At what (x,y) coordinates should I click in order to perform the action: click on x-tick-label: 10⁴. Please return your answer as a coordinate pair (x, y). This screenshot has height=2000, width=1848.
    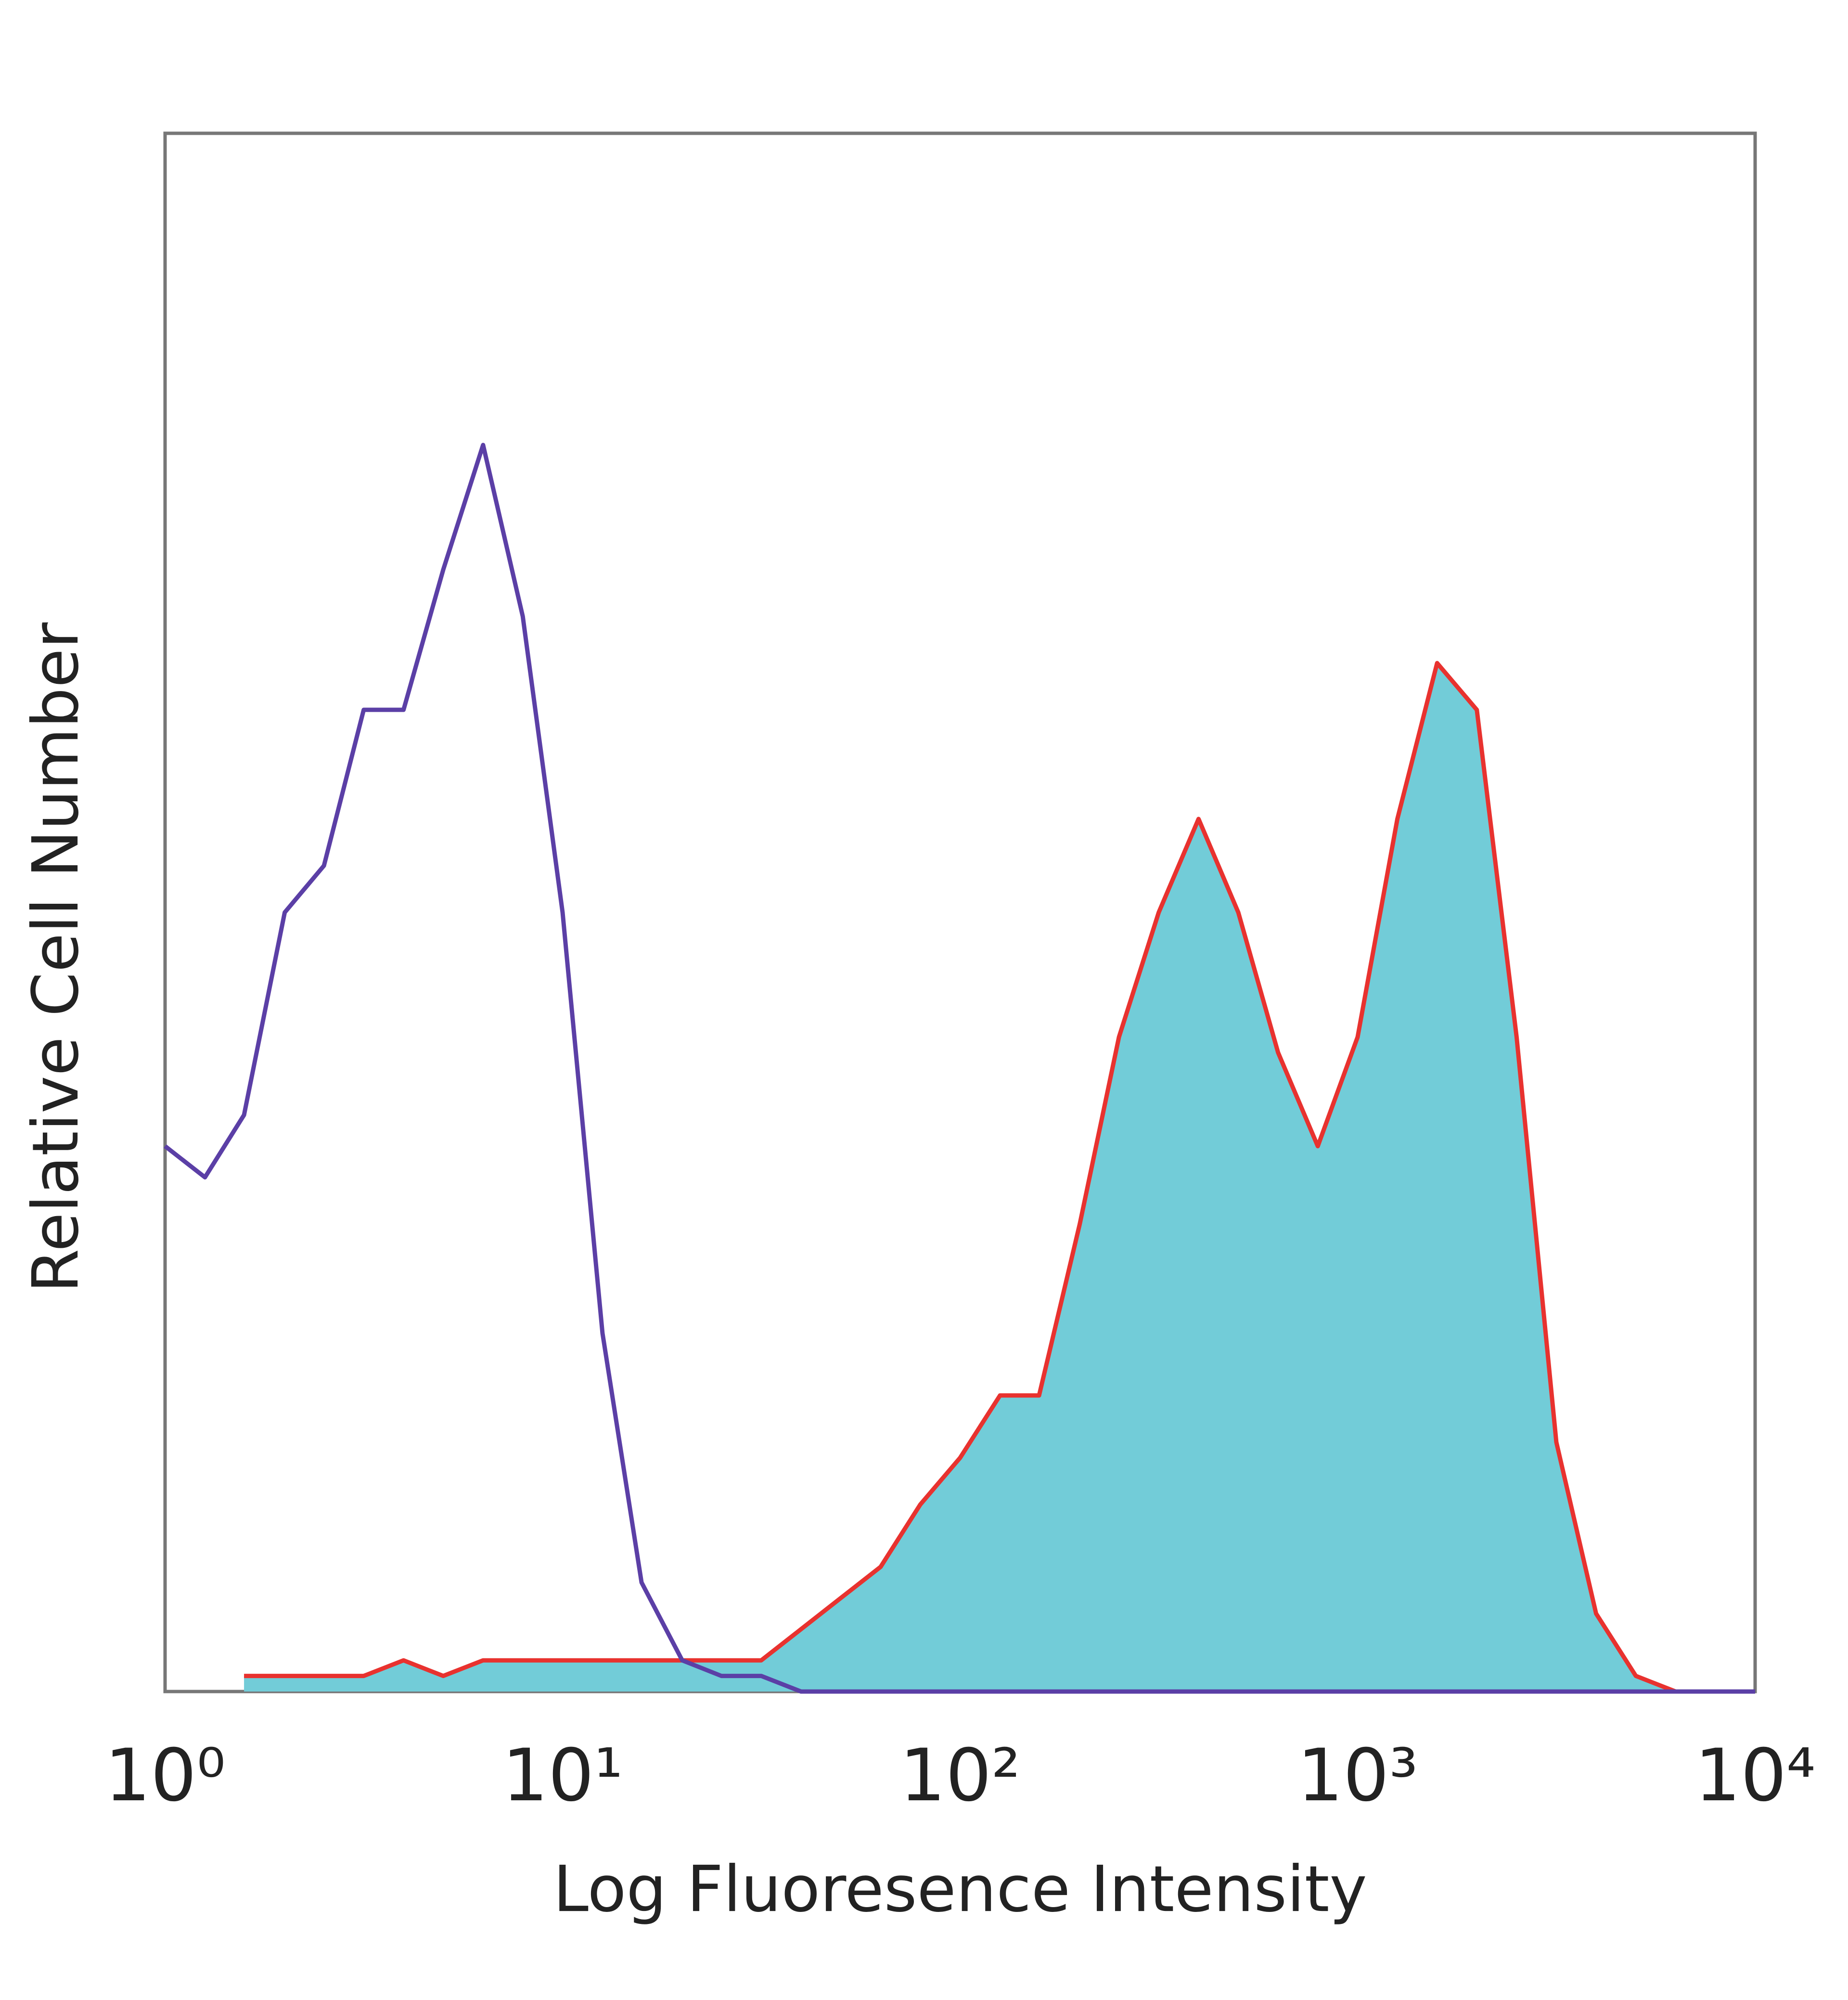
    Looking at the image, I should click on (1754, 1776).